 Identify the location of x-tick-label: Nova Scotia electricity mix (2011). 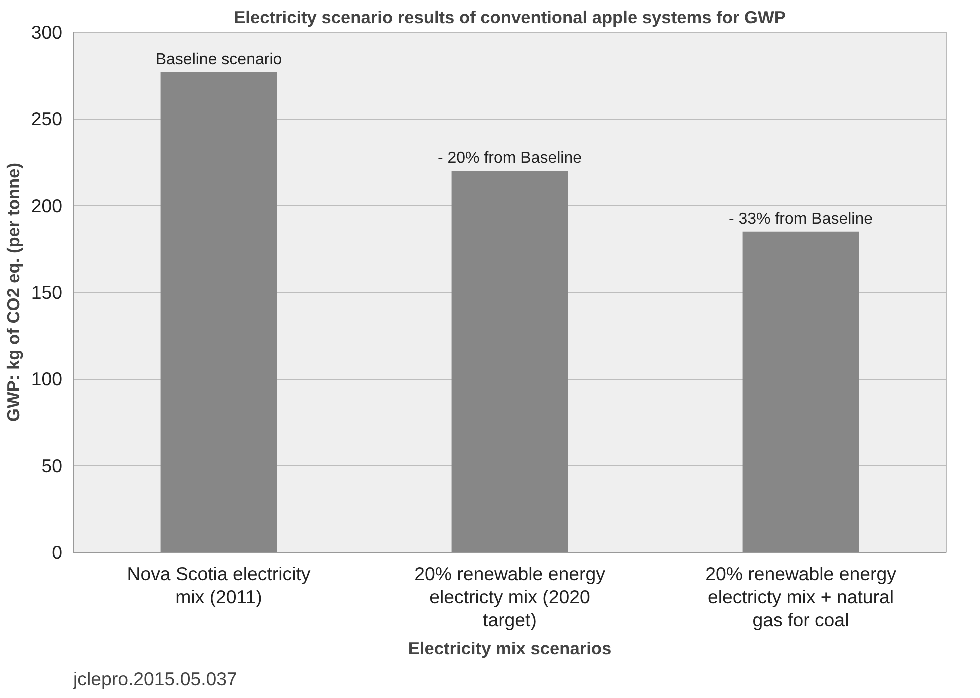
(219, 586).